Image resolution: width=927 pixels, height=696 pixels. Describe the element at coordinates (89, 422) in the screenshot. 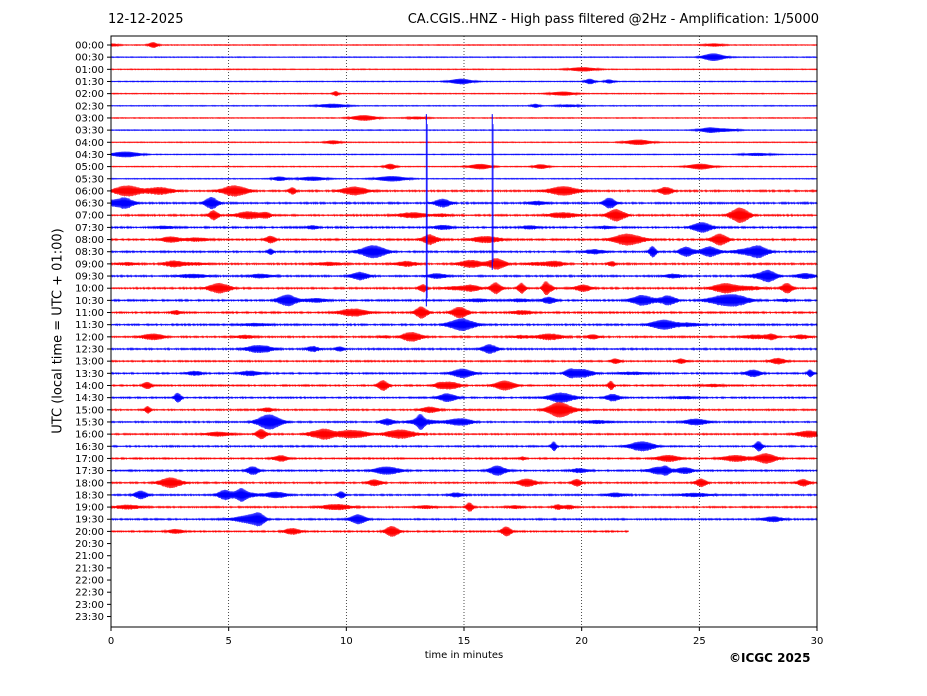

I see `y-tick-label: 15:30` at that location.